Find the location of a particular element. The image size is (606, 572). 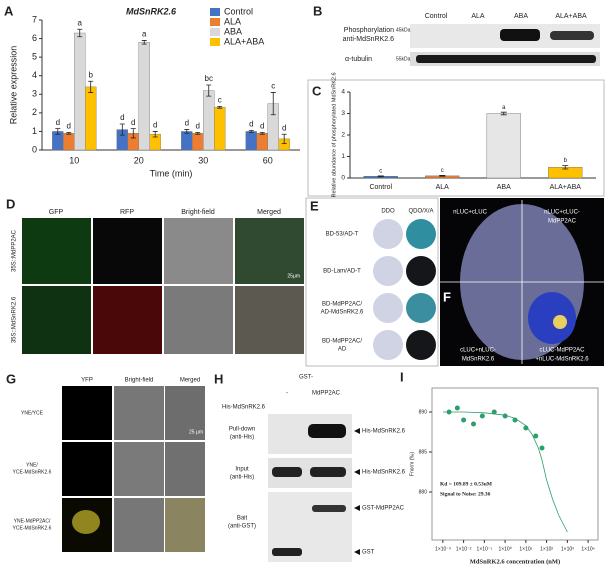

y-axis-label: Fnorm (‰) is located at coordinates (412, 464).